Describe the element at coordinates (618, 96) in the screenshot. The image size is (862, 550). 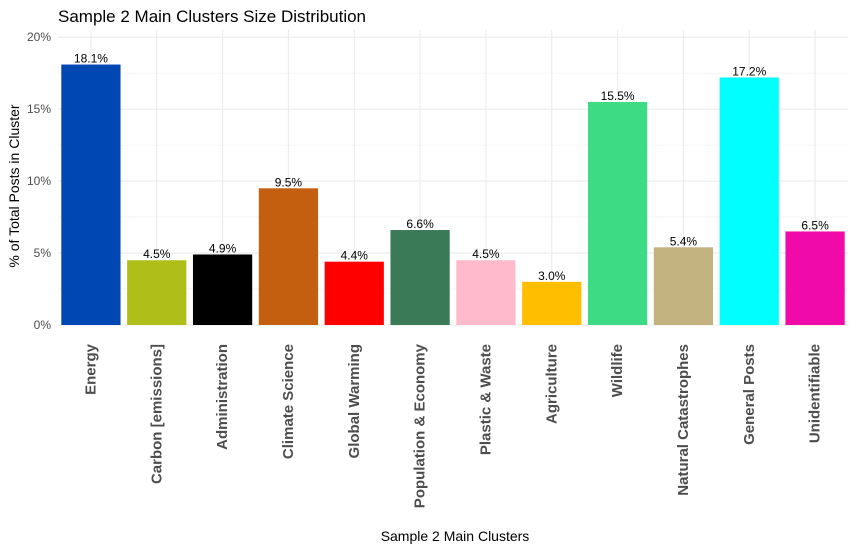
I see `bar-value-label: 15.5%` at that location.